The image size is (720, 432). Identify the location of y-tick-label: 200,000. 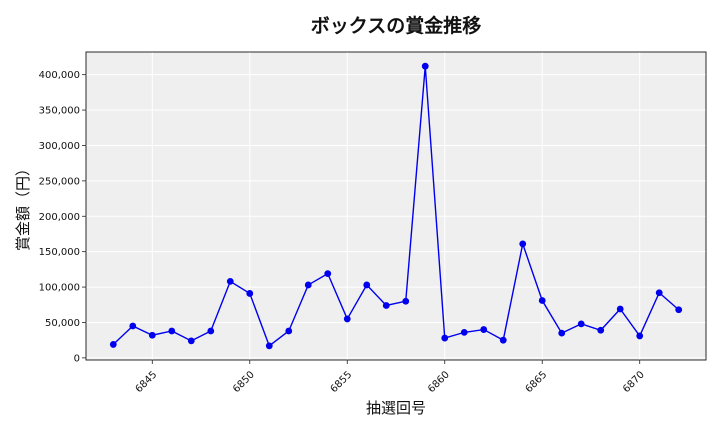
(59, 217).